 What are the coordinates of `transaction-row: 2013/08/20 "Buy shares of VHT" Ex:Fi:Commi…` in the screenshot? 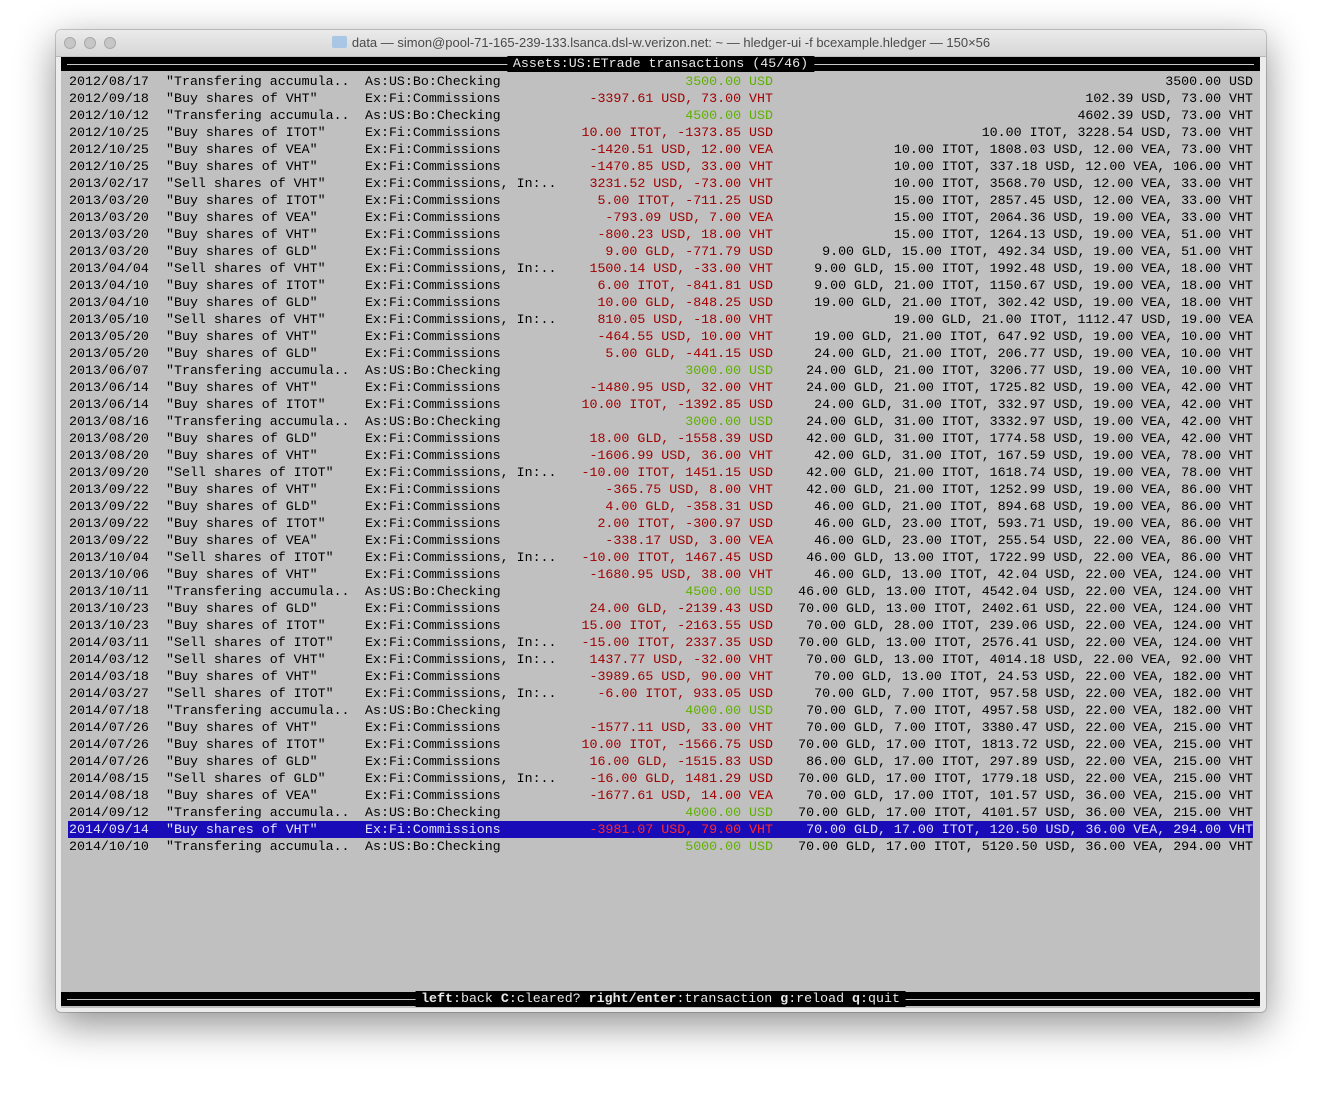 It's located at (660, 455).